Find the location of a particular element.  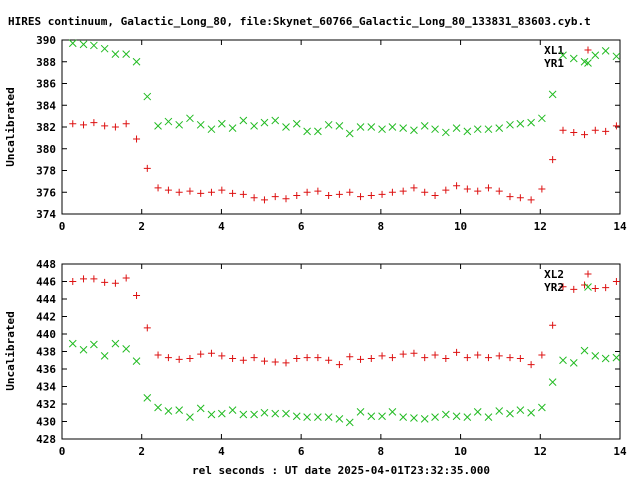

y-tick-label: 376 is located at coordinates (46, 192).